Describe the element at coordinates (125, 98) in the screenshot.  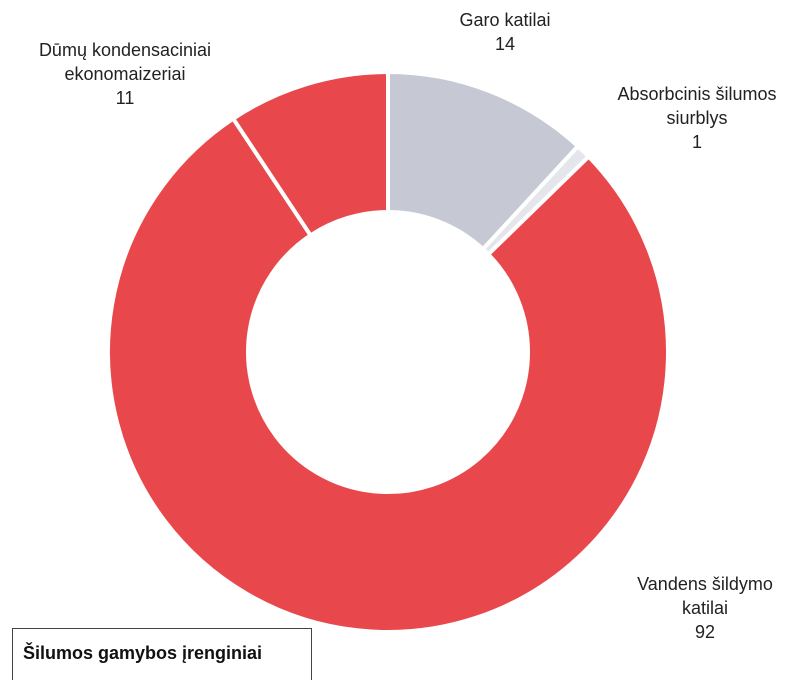
I see `value-label: 11` at that location.